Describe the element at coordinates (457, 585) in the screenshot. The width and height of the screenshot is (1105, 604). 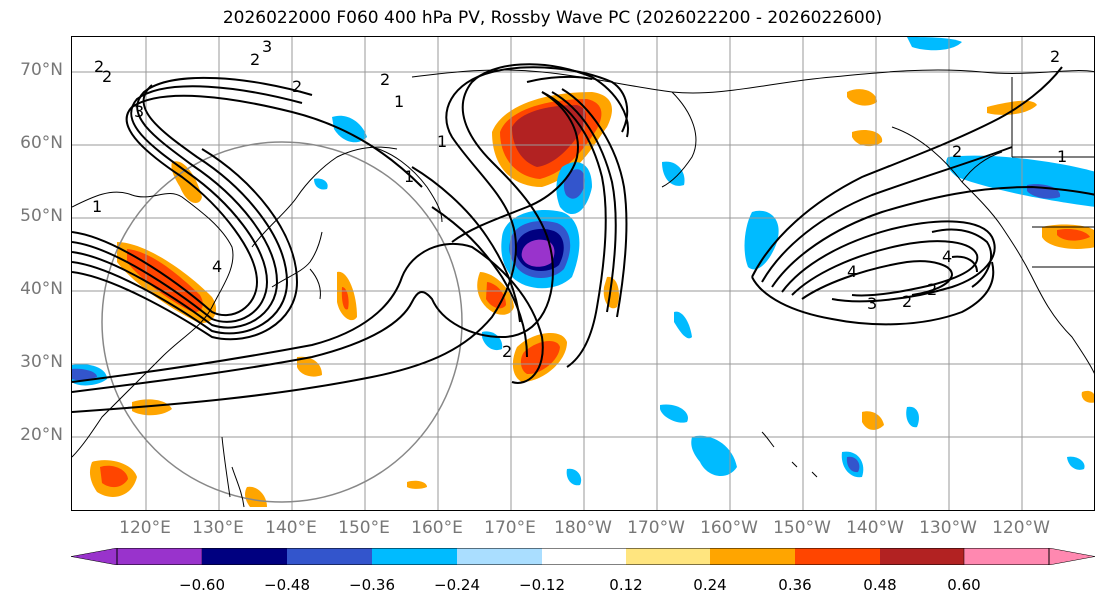
I see `colorbar-tick: −0.24` at that location.